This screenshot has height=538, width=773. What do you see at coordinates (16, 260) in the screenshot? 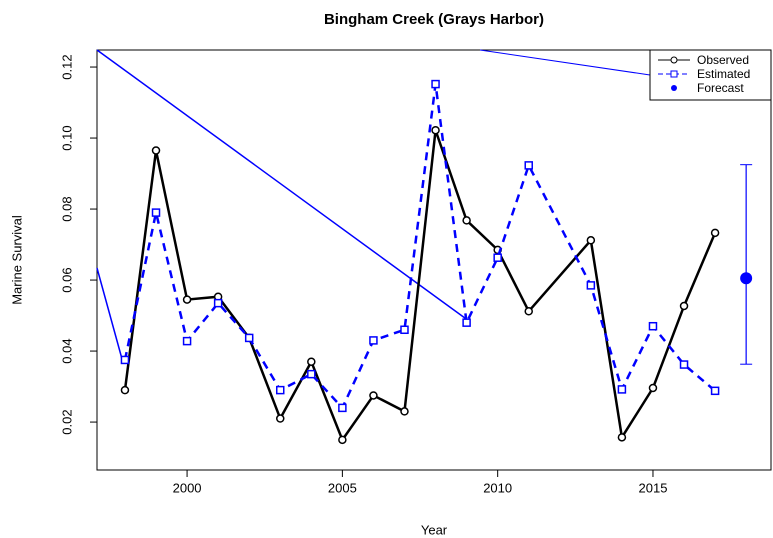
I see `y-axis-label: Marine Survival` at bounding box center [16, 260].